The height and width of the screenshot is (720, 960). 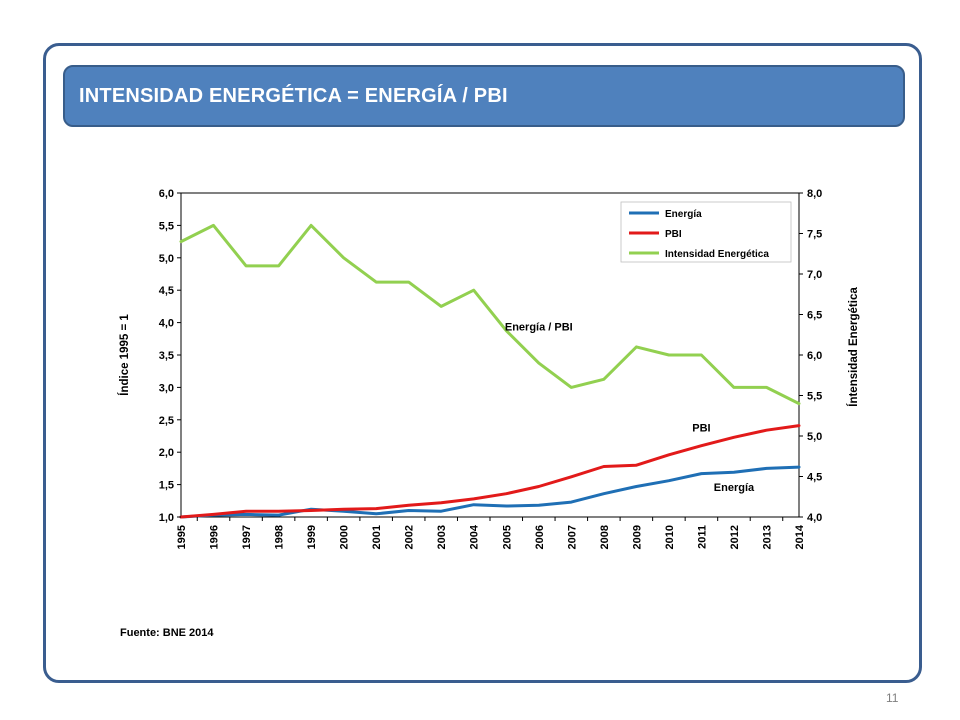 I want to click on y2-tick-label: 5,0, so click(x=814, y=437).